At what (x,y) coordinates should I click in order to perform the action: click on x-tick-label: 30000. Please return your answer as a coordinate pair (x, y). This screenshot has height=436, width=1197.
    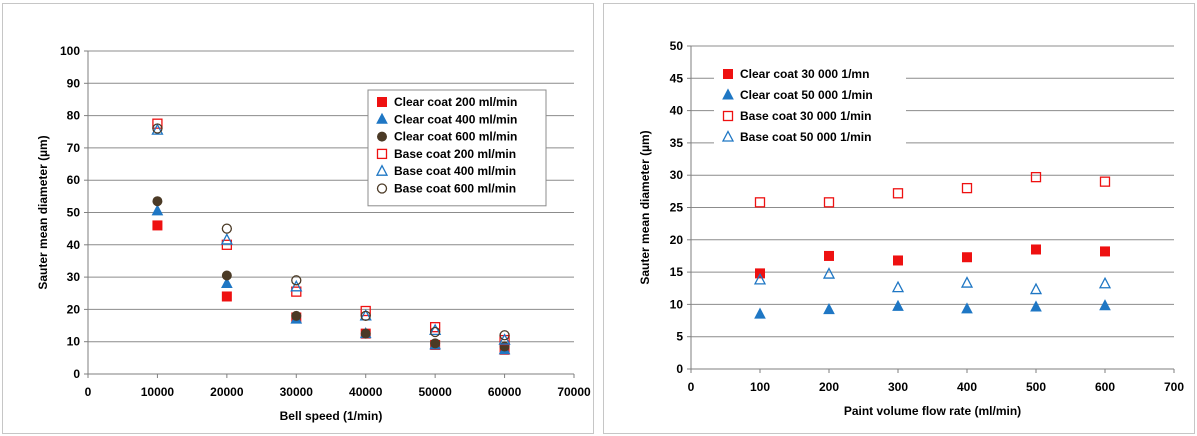
    Looking at the image, I should click on (297, 392).